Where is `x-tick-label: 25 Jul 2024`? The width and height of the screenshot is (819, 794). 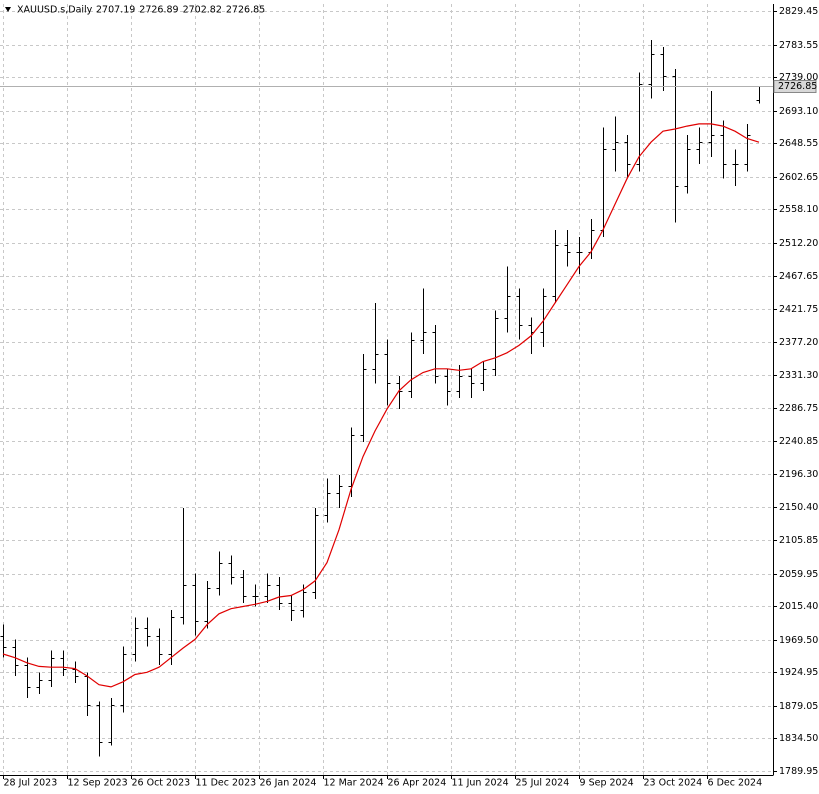
x-tick-label: 25 Jul 2024 is located at coordinates (543, 783).